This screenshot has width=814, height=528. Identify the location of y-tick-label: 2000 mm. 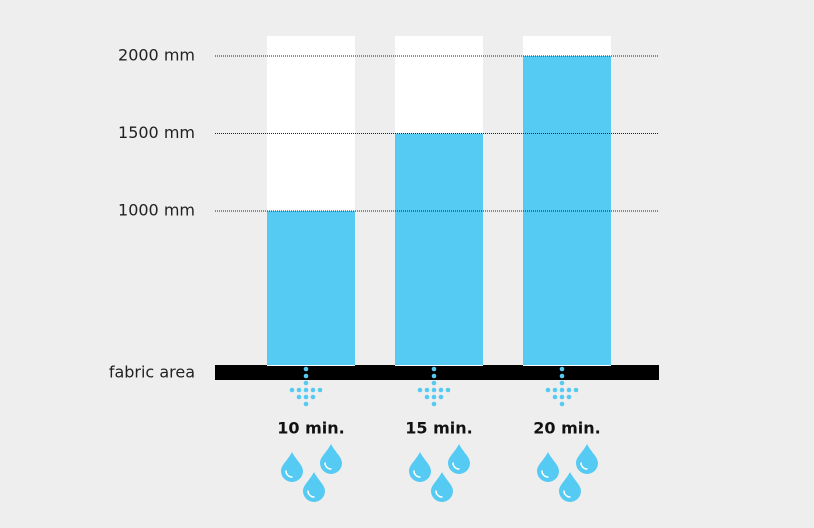
(156, 55).